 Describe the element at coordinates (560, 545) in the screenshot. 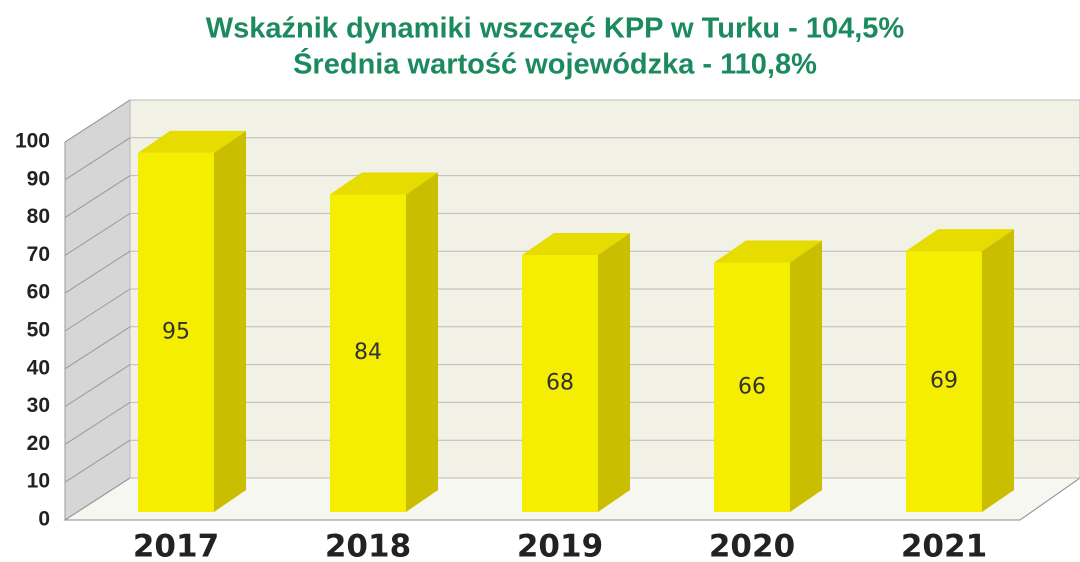

I see `x-tick-label: 2019` at that location.